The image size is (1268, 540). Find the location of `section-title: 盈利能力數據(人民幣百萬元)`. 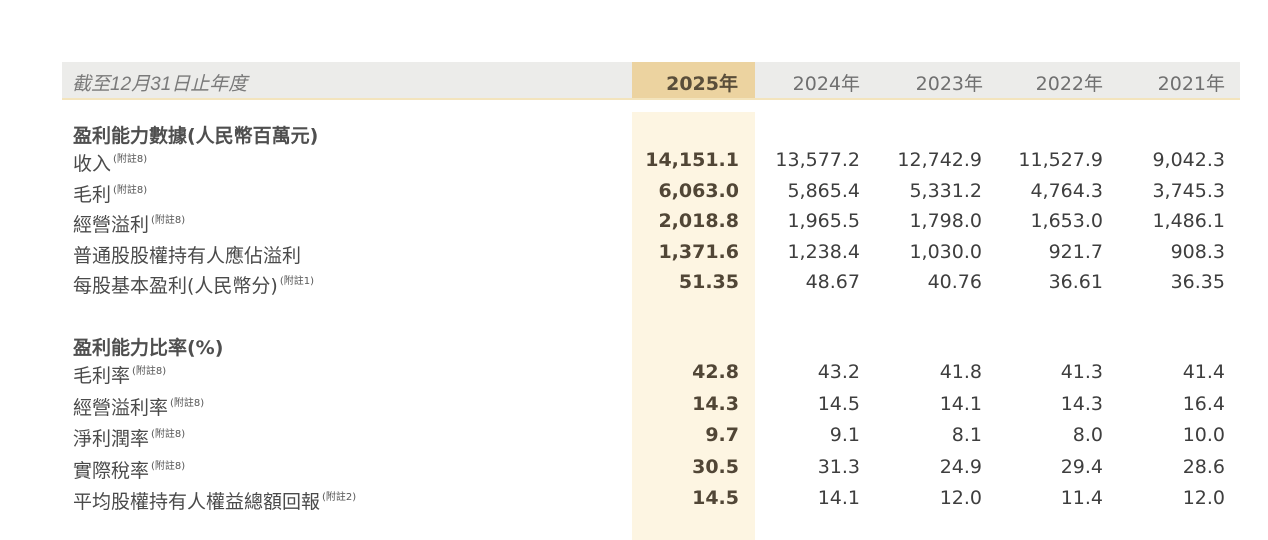

section-title: 盈利能力數據(人民幣百萬元) is located at coordinates (196, 136).